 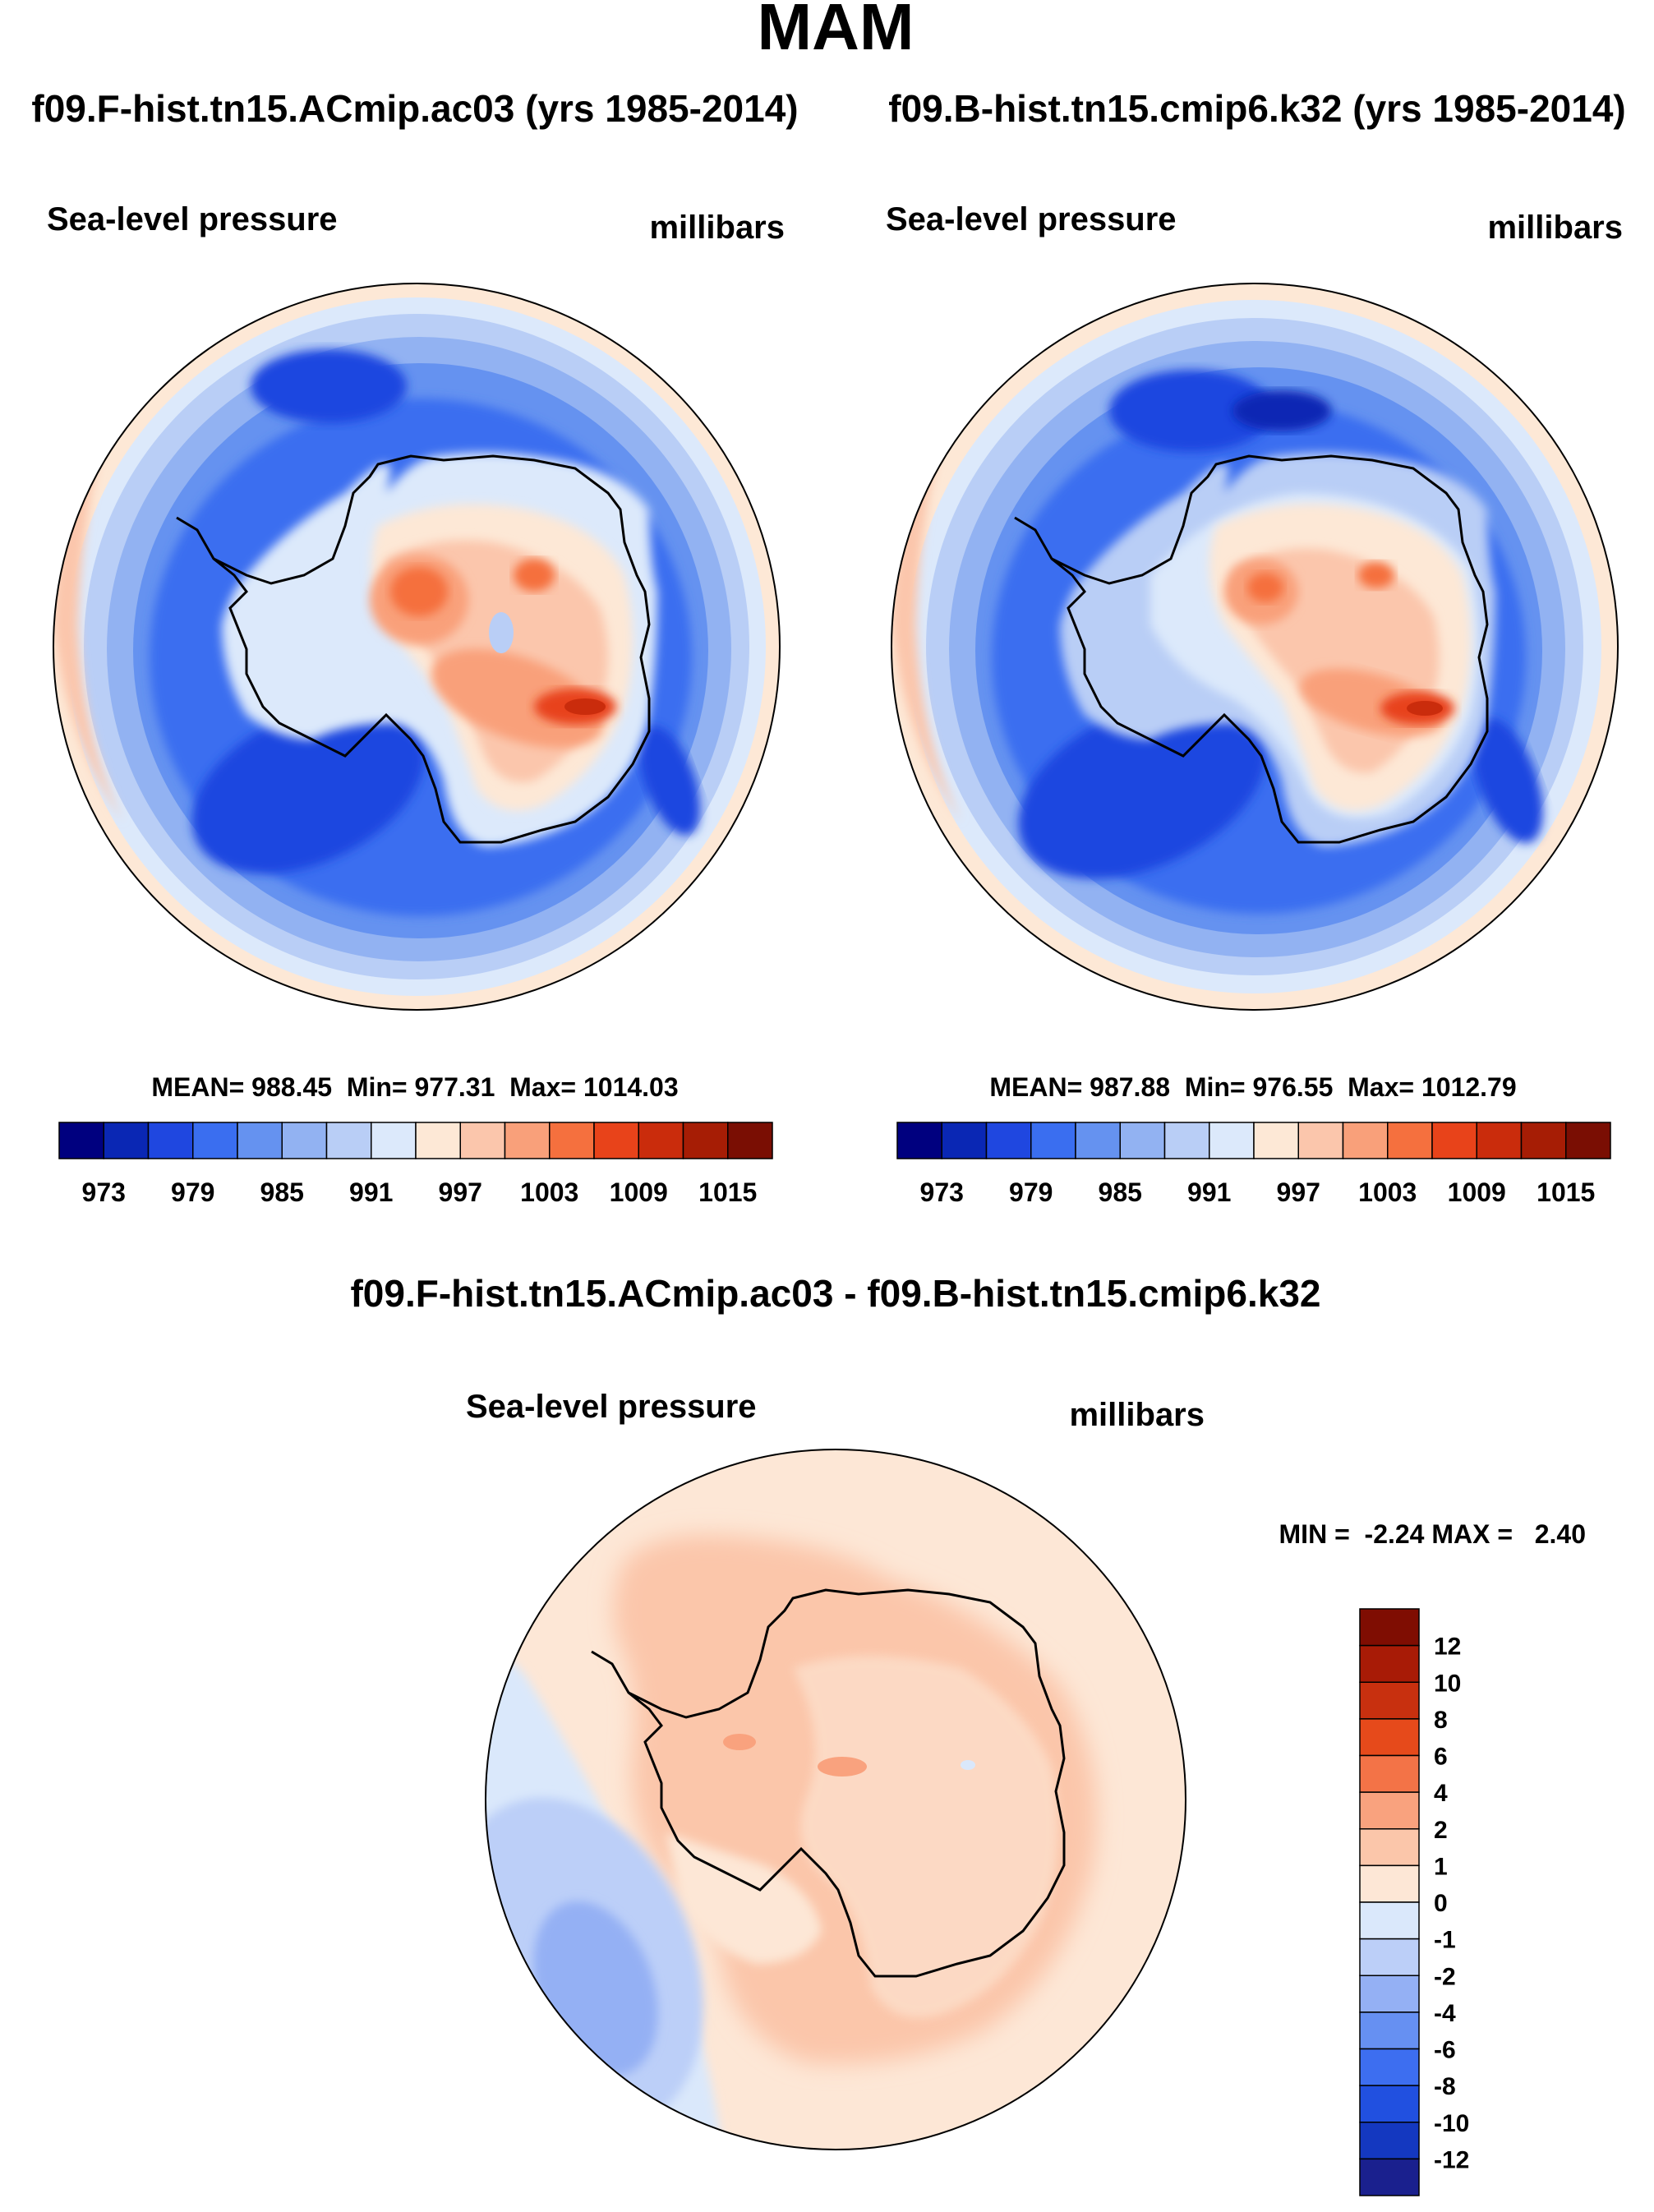 I want to click on panel-a-dome-east, so click(x=534, y=576).